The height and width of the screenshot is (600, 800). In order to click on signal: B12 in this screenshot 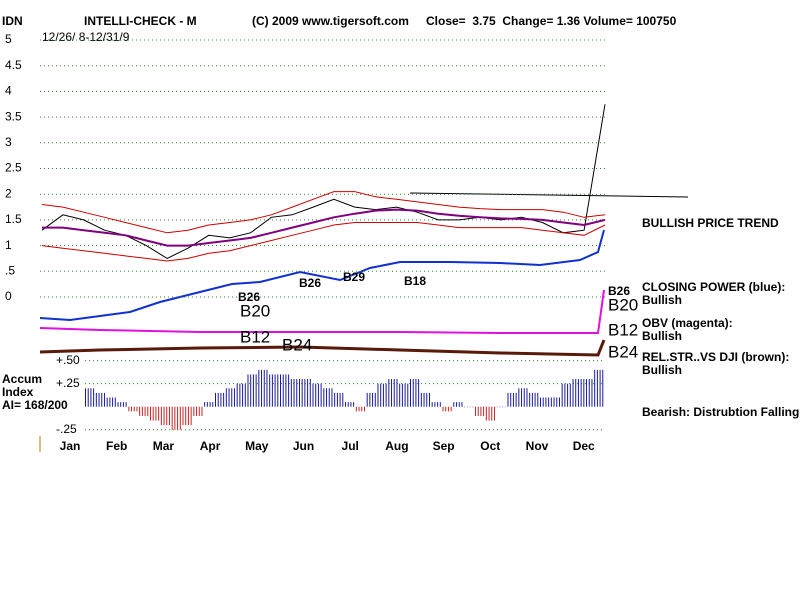, I will do `click(255, 336)`.